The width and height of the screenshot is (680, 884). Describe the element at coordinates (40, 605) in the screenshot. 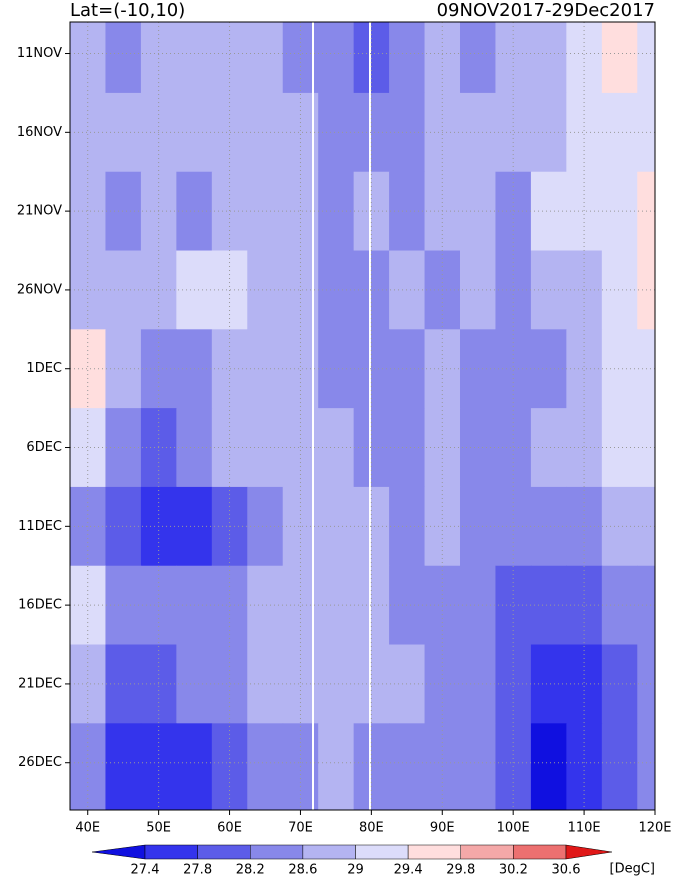

I see `y-tick-label: 16DEC` at that location.